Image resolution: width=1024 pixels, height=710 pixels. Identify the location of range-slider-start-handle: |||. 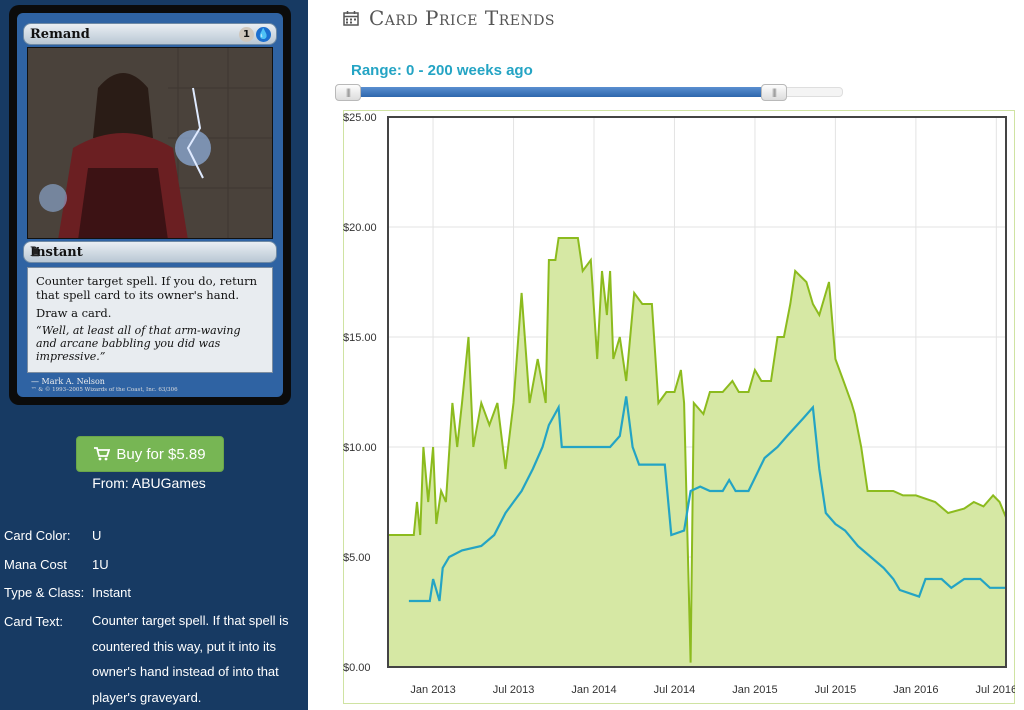
(348, 92).